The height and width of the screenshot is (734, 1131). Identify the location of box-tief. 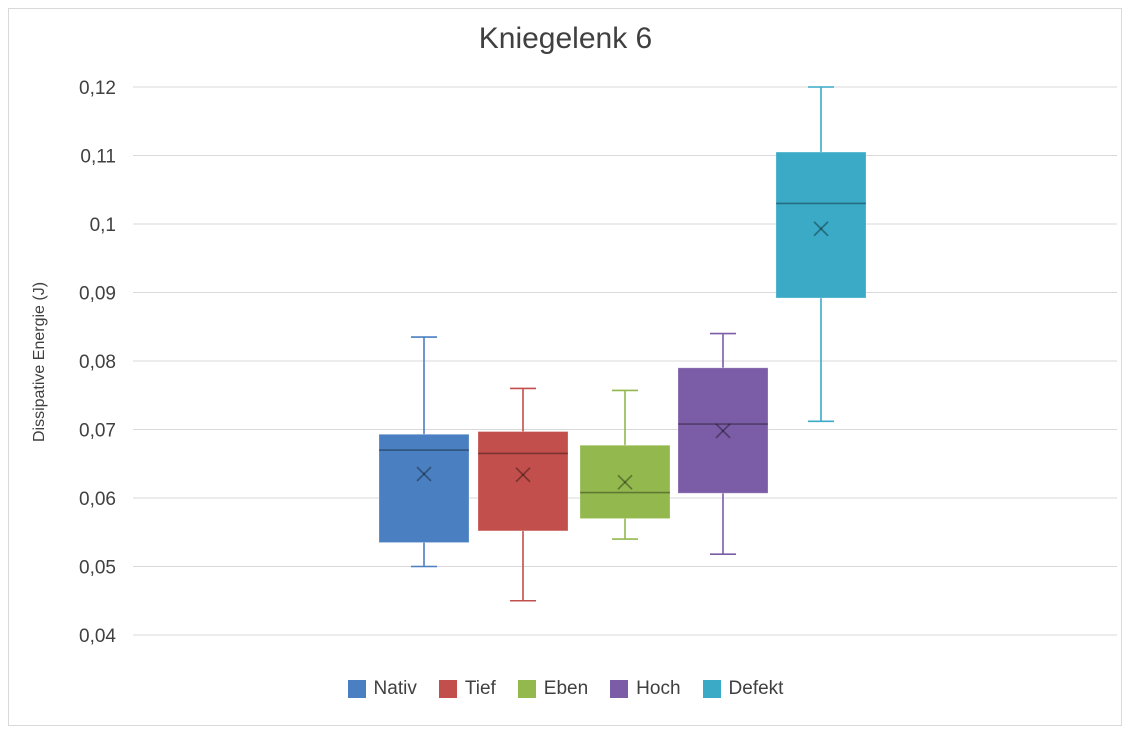
(523, 494).